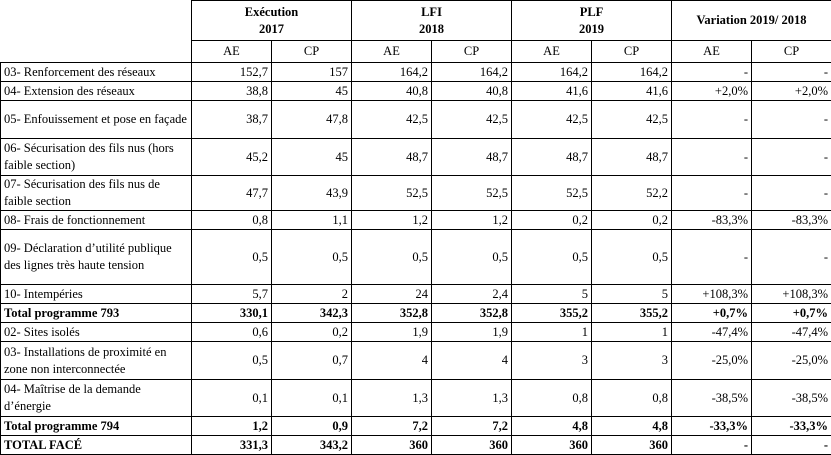 The height and width of the screenshot is (455, 831). I want to click on value-cell: 2, so click(311, 294).